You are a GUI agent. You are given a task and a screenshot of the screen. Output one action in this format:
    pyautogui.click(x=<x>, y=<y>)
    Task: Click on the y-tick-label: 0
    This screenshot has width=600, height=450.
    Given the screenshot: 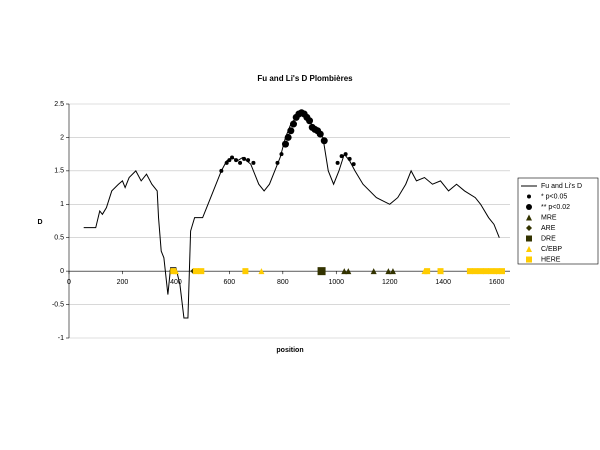 What is the action you would take?
    pyautogui.click(x=62, y=271)
    